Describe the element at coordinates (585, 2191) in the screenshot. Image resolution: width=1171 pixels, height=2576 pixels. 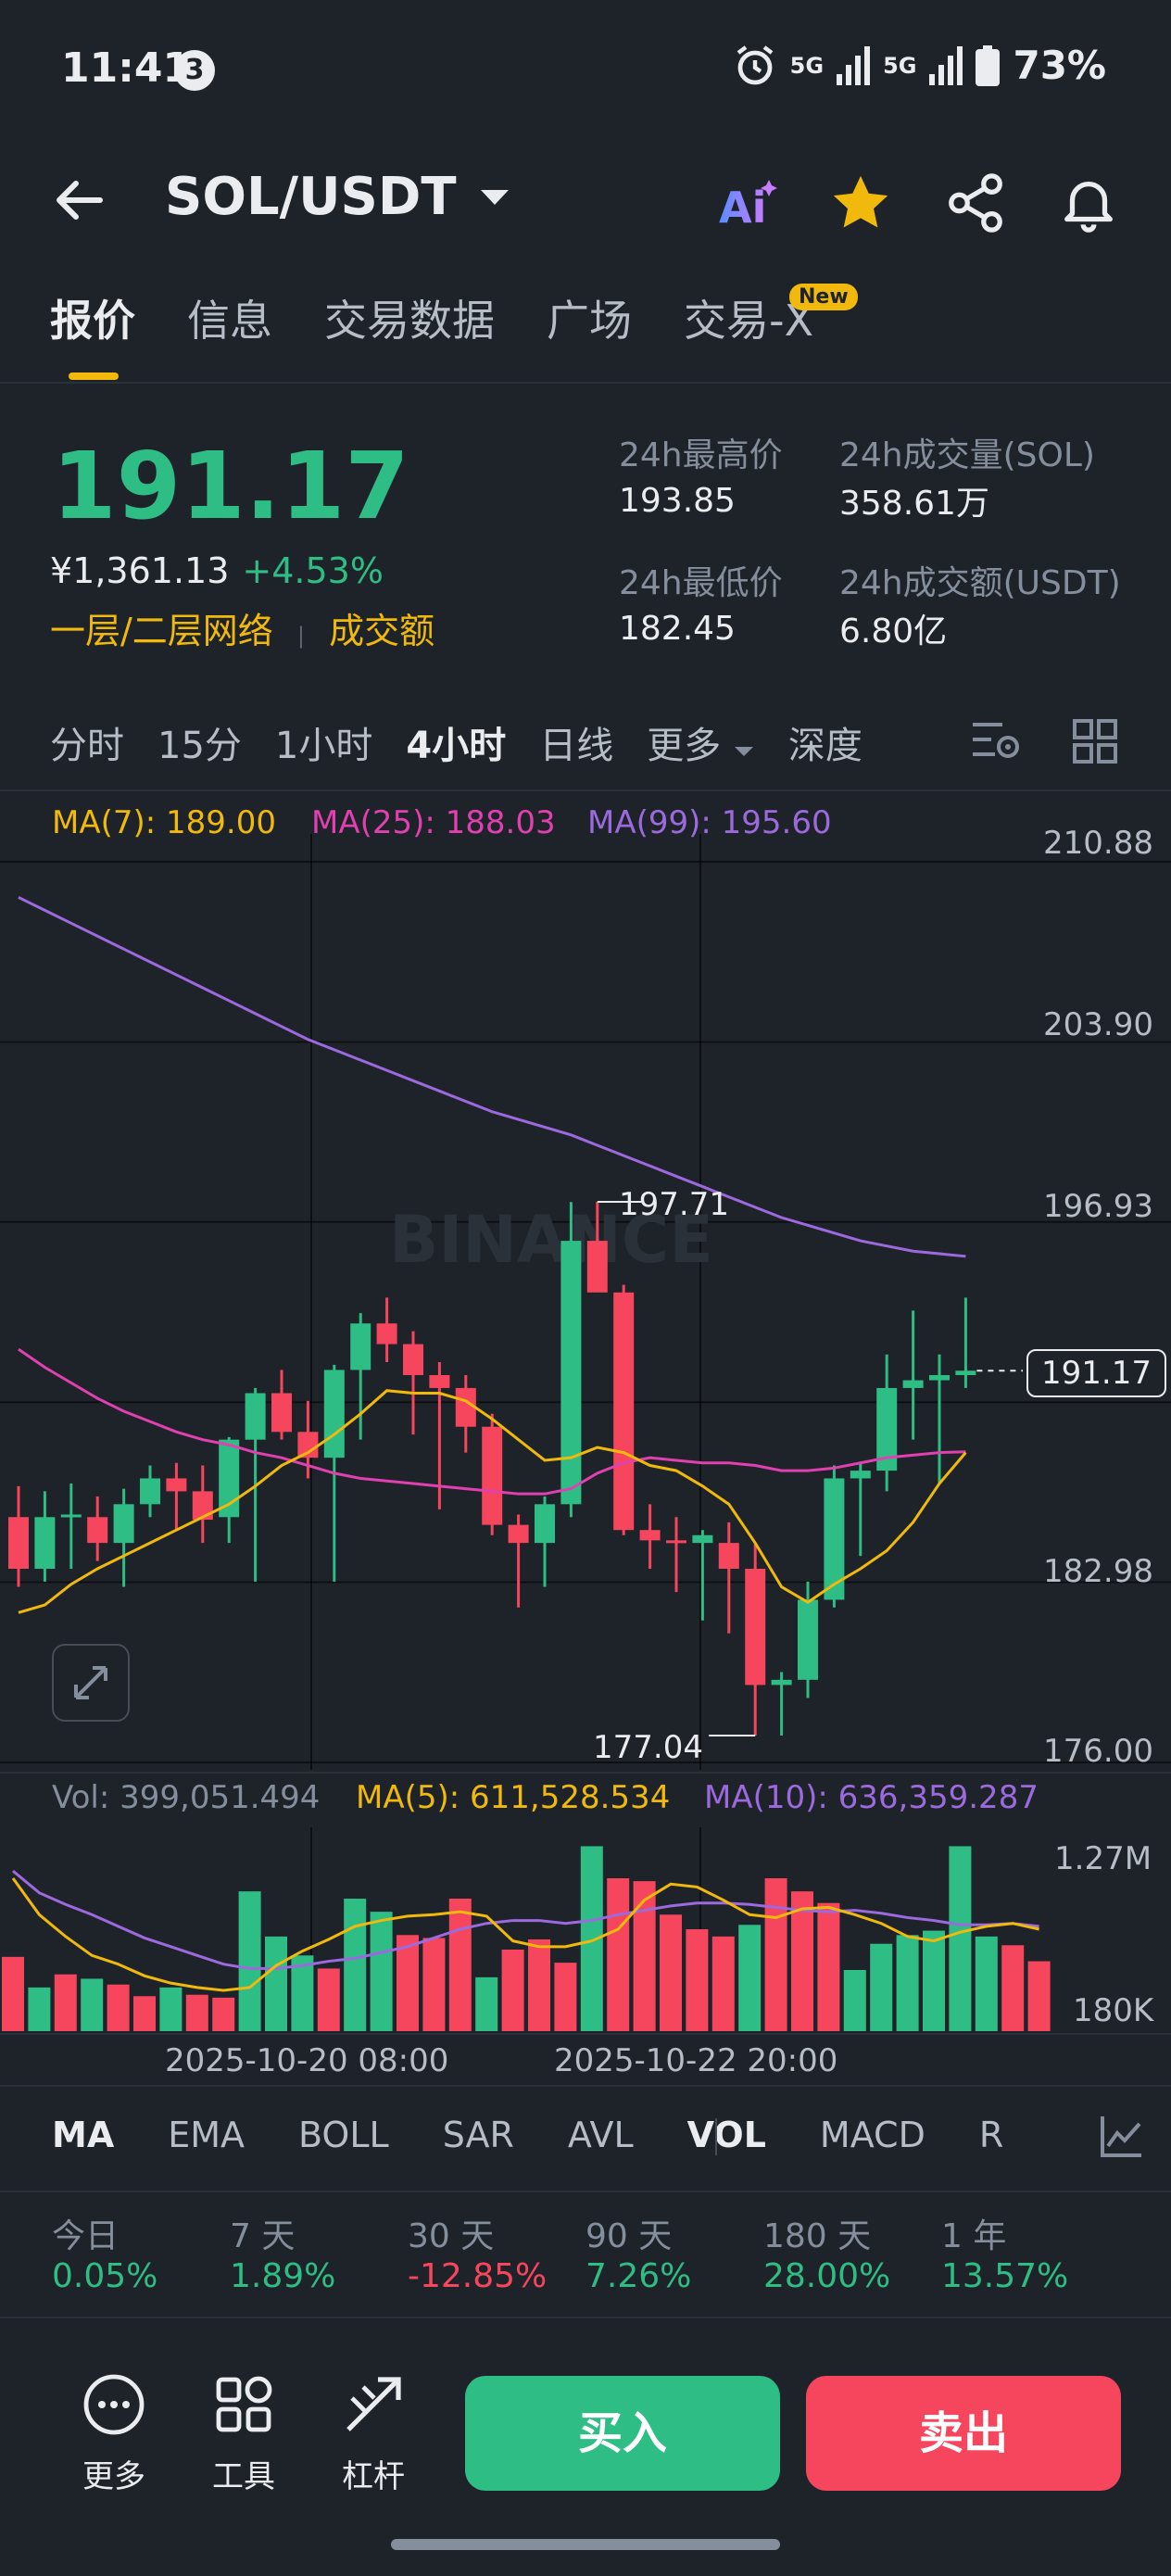
I see `indicators-divider-bottom` at that location.